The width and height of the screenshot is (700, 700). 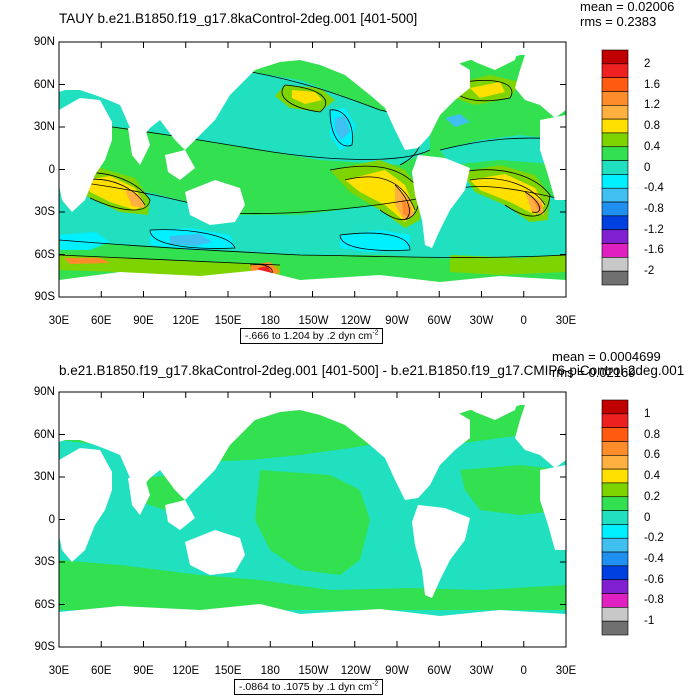 I want to click on colorbar-label: 0.6, so click(x=652, y=455).